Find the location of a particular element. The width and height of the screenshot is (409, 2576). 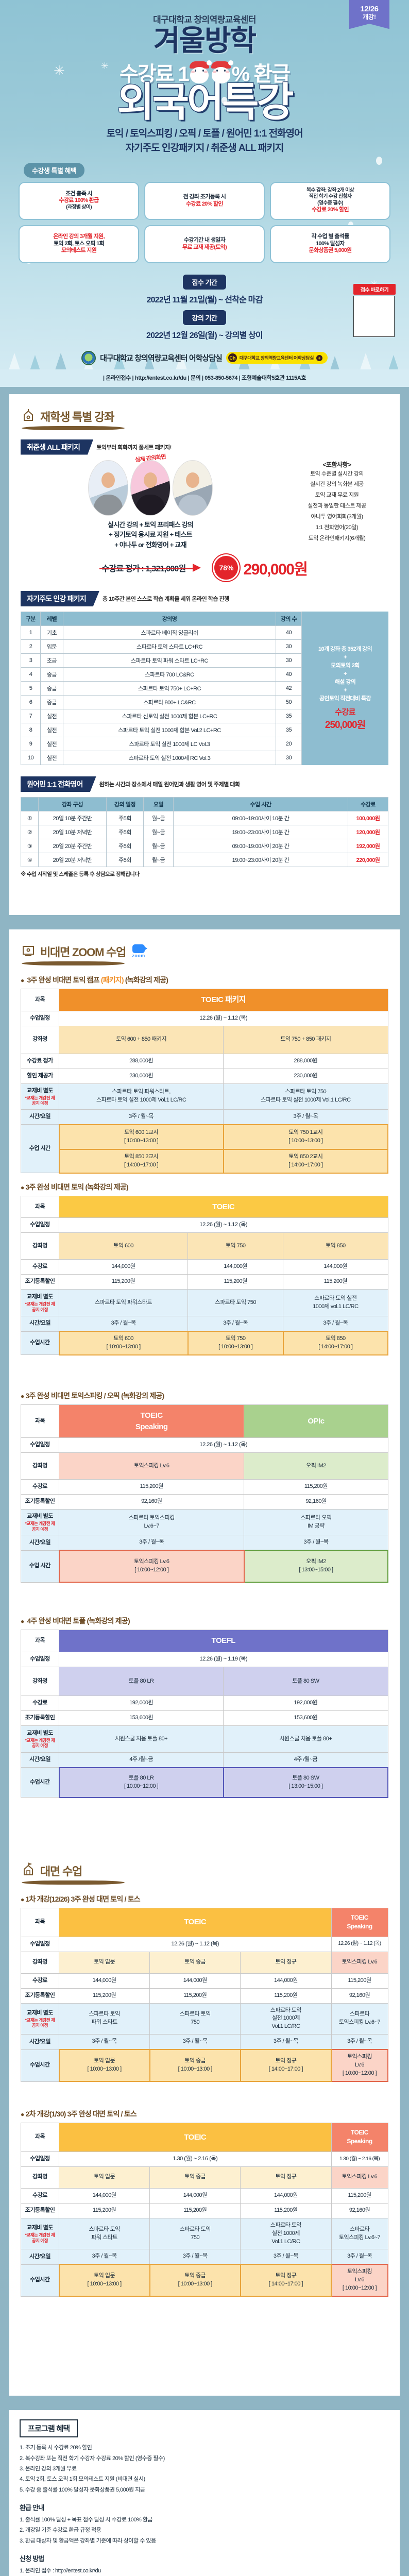

cell: 토플 80 SW [ 13:00~15:00 ] is located at coordinates (306, 1783).